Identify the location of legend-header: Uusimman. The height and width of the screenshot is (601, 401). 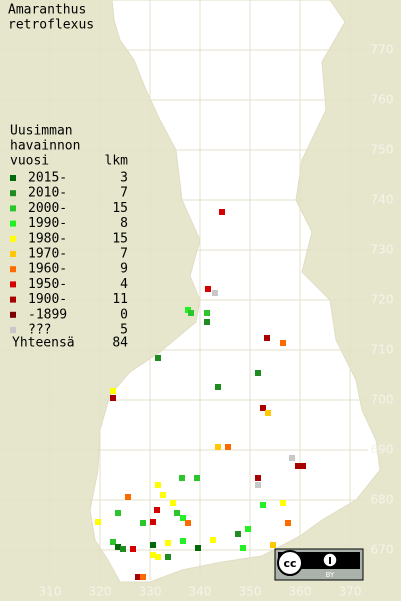
(41, 131).